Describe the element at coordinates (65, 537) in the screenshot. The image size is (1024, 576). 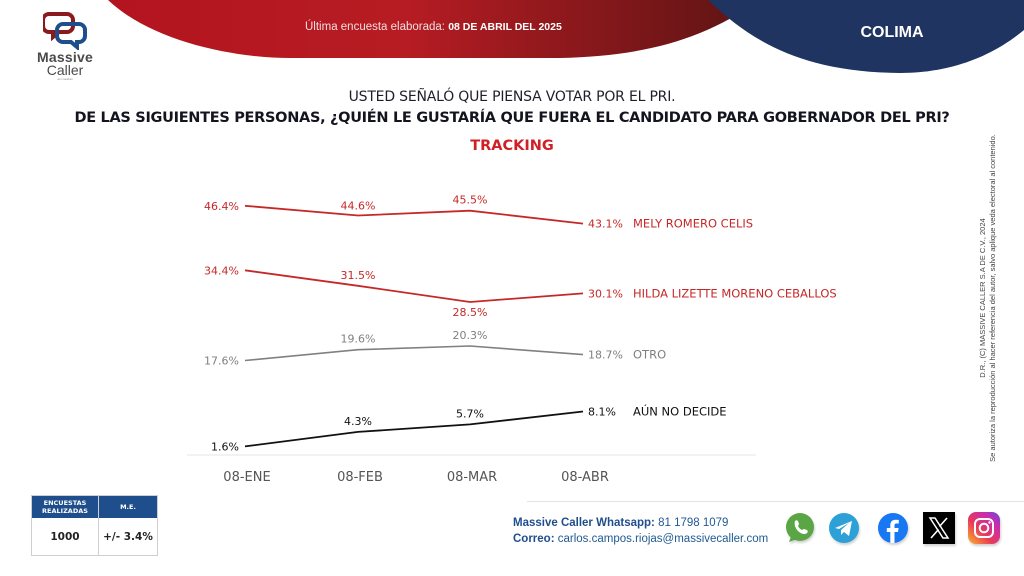
I see `surveys-value: 1000` at that location.